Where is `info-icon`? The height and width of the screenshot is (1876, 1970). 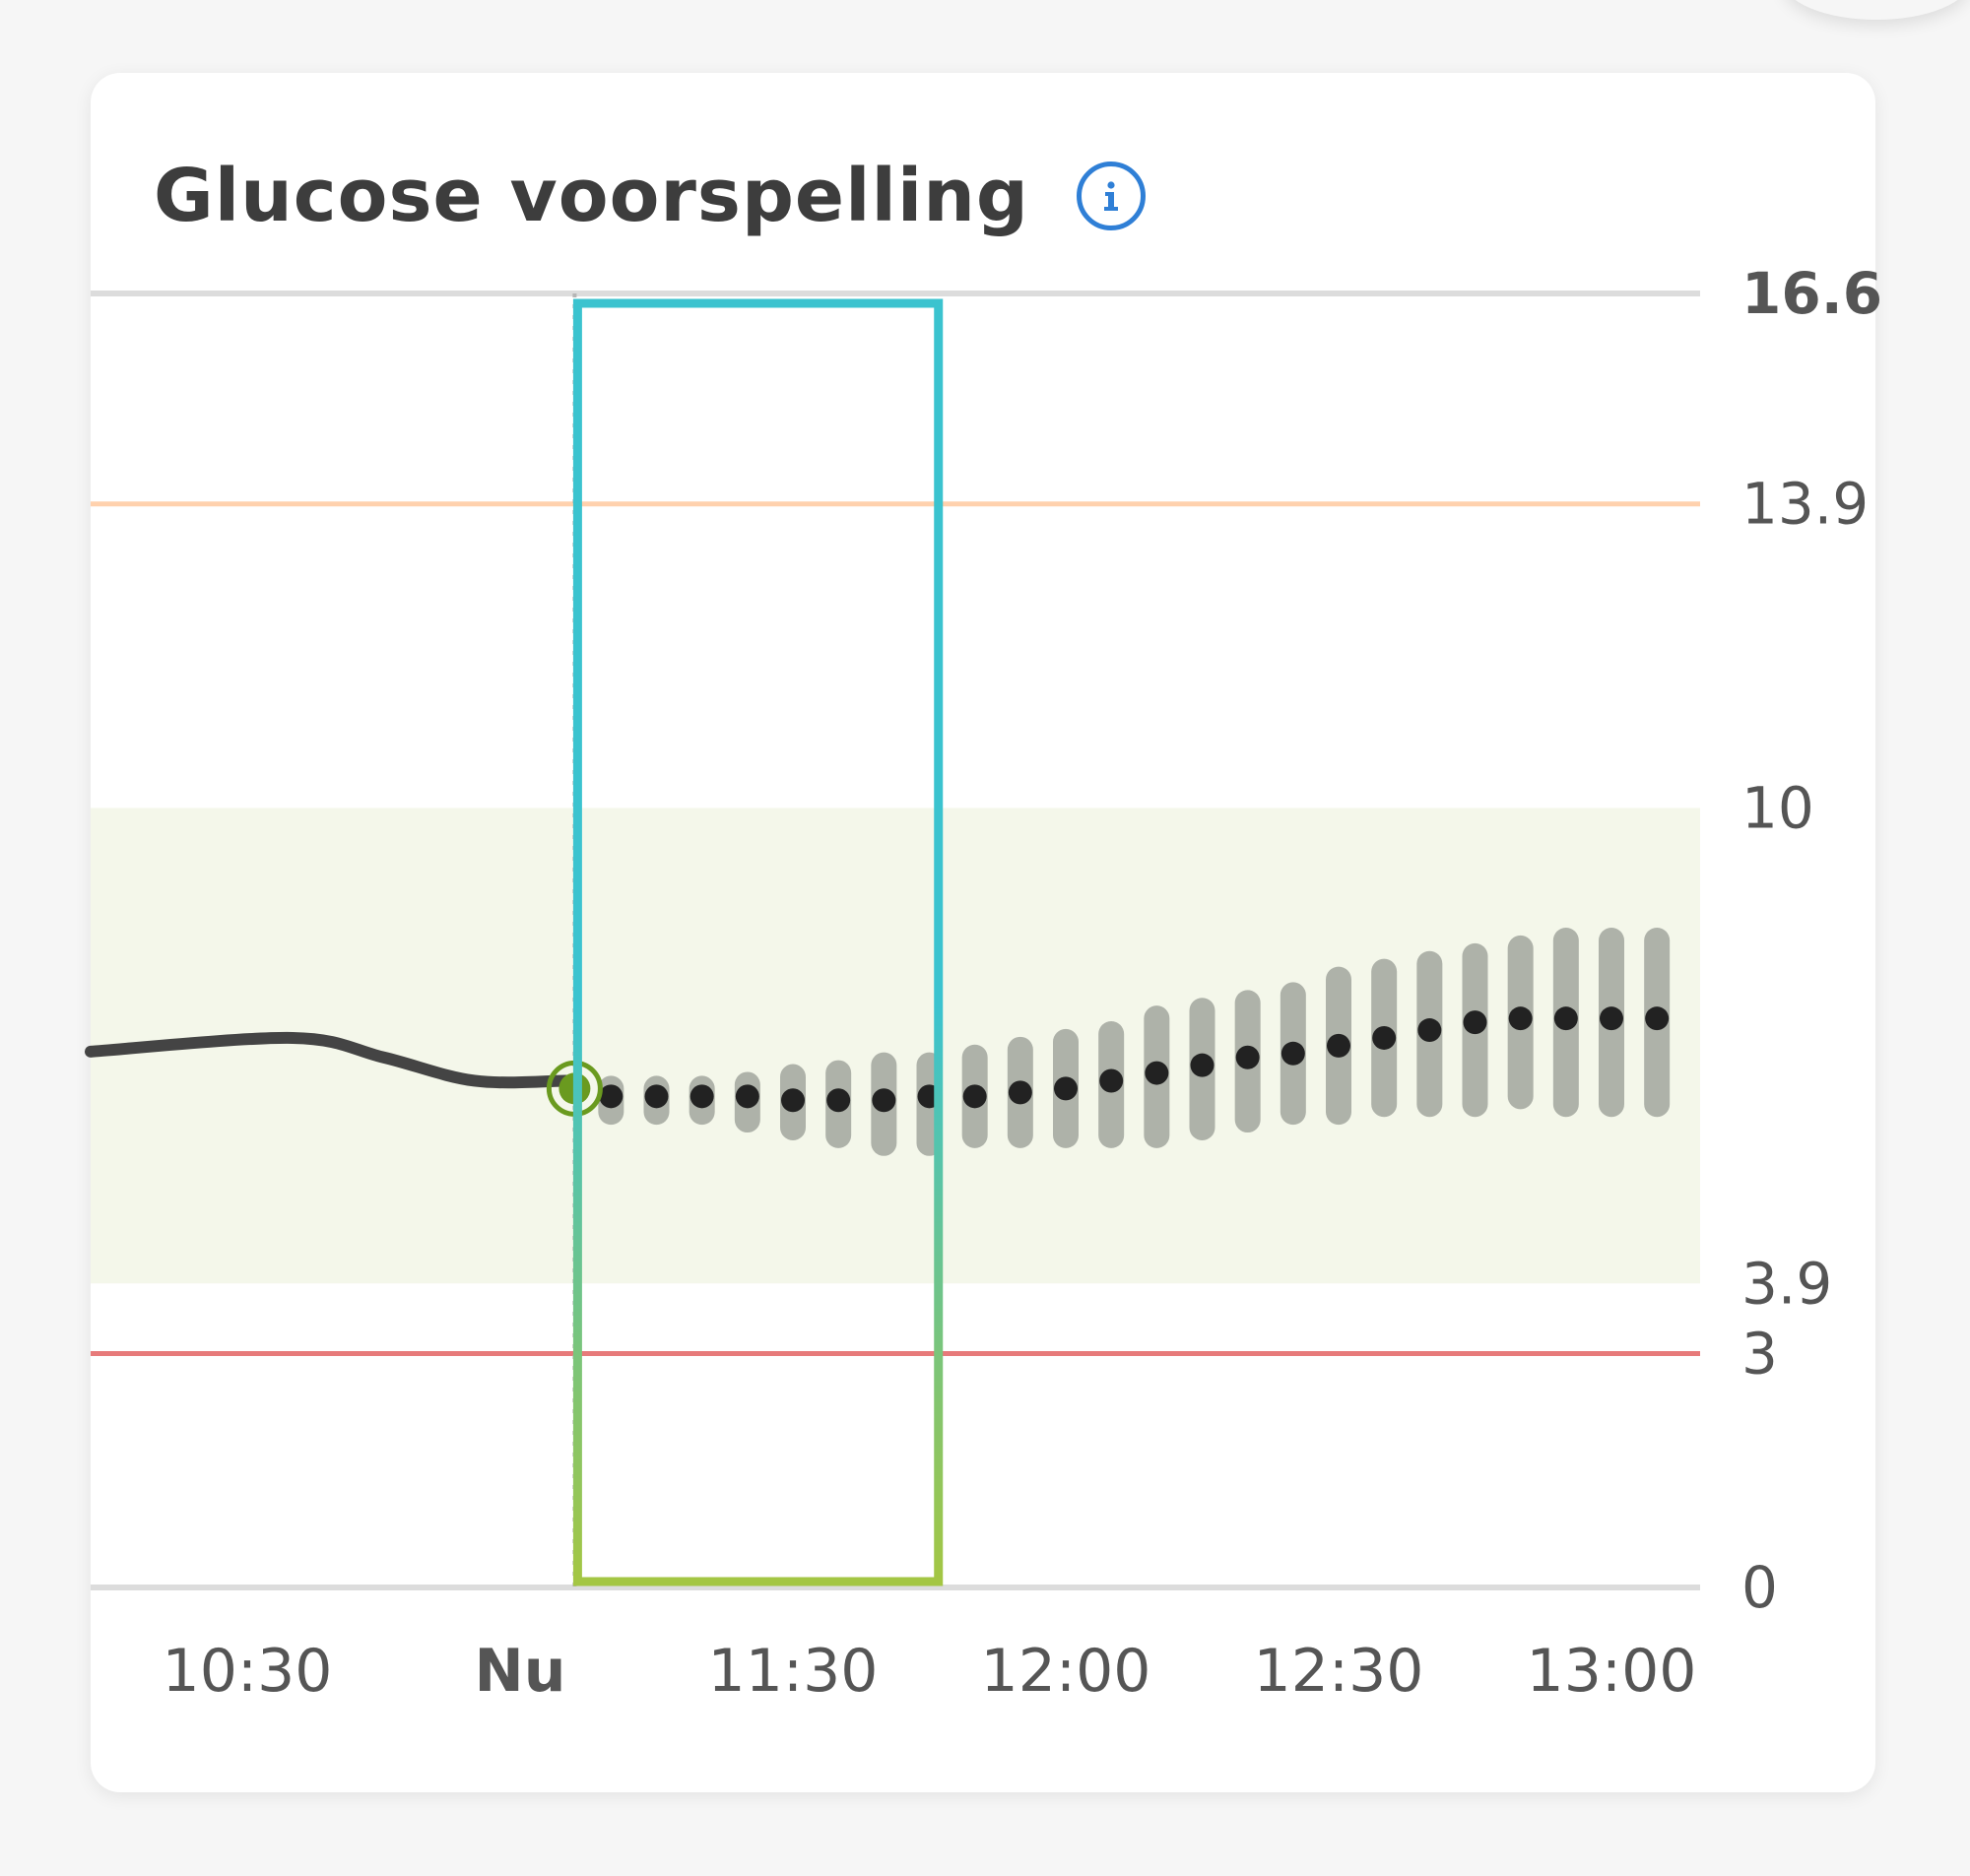 info-icon is located at coordinates (1110, 196).